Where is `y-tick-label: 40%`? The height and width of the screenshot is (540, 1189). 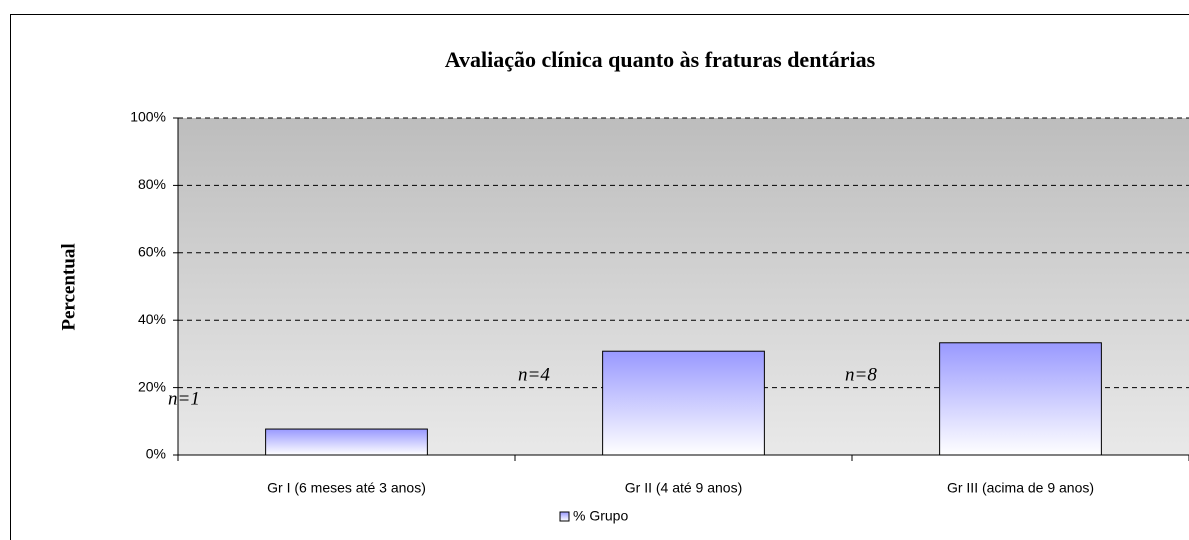 y-tick-label: 40% is located at coordinates (152, 319).